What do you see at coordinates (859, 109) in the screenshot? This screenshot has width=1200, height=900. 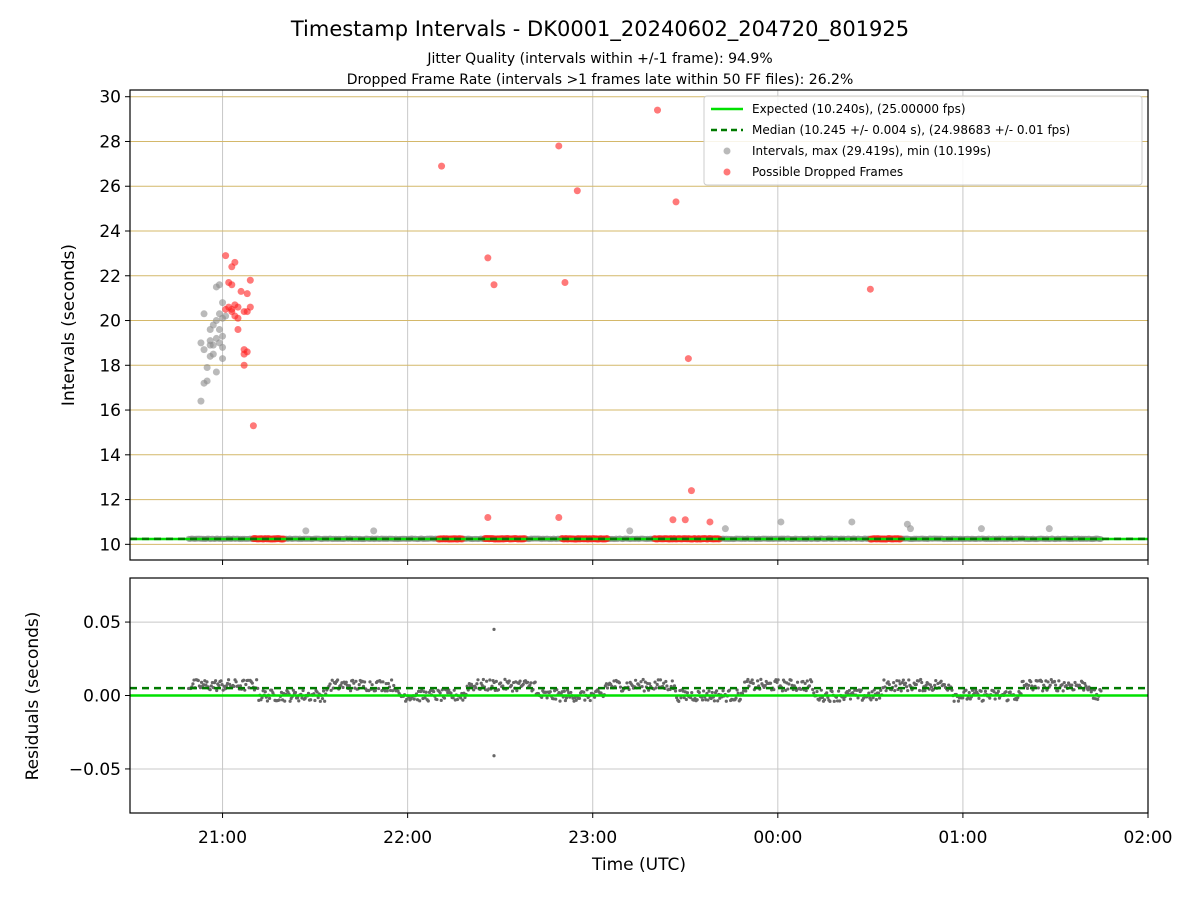 I see `legend-expected-label: Expected (10.240s), (25.00000 fps)` at bounding box center [859, 109].